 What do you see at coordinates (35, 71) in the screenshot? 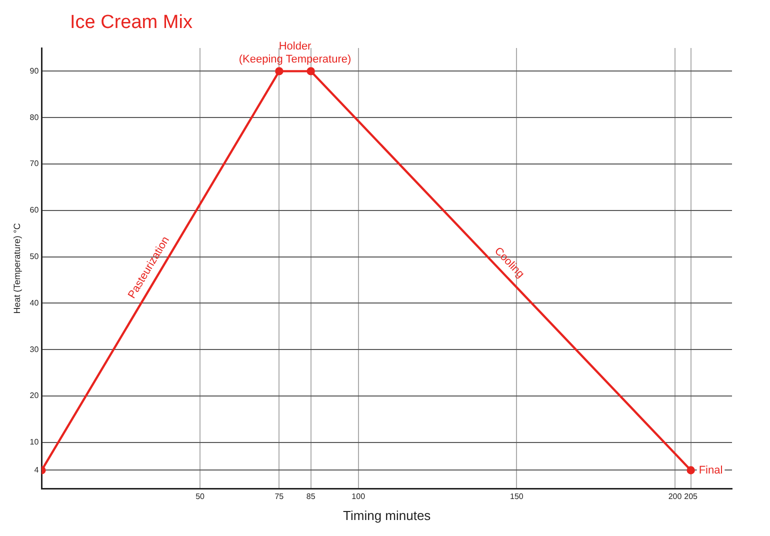
I see `y-tick-label: 90` at bounding box center [35, 71].